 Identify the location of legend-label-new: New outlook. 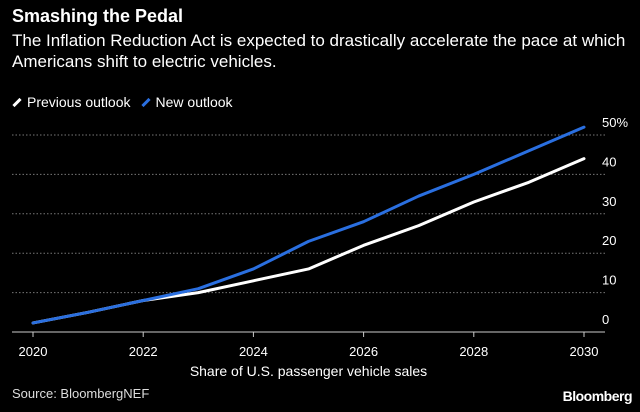
(194, 102).